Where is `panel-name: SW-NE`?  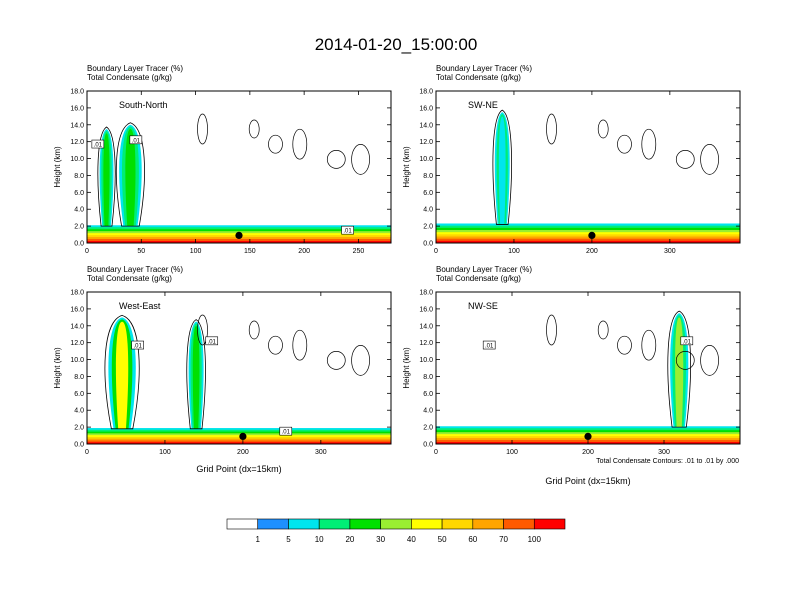
panel-name: SW-NE is located at coordinates (483, 105).